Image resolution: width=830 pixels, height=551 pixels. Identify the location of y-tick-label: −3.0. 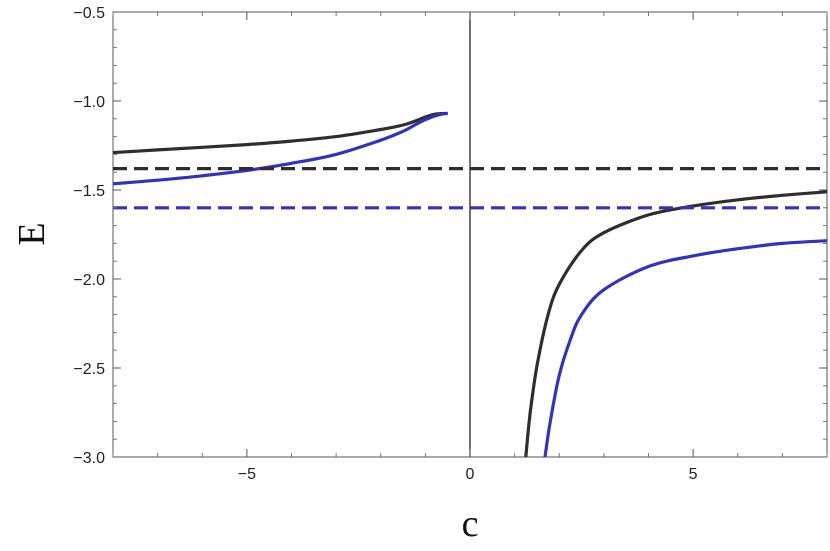
(89, 458).